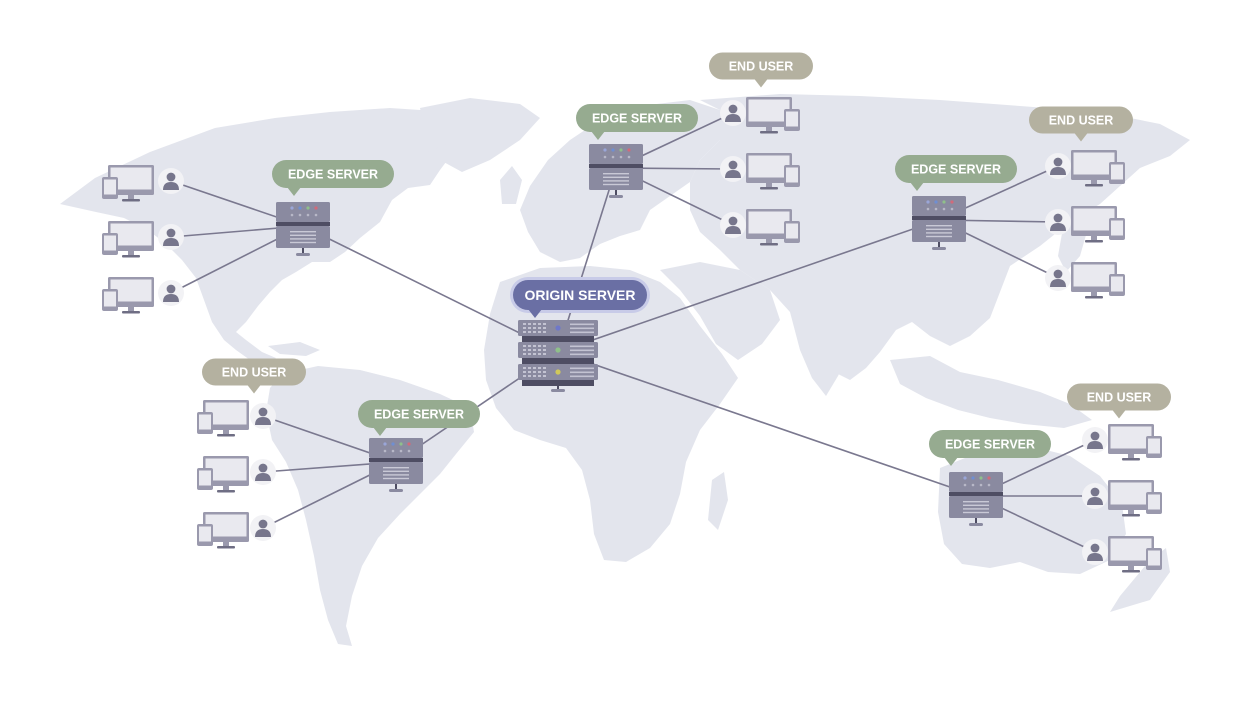  Describe the element at coordinates (480, 135) in the screenshot. I see `continent-greenland` at that location.